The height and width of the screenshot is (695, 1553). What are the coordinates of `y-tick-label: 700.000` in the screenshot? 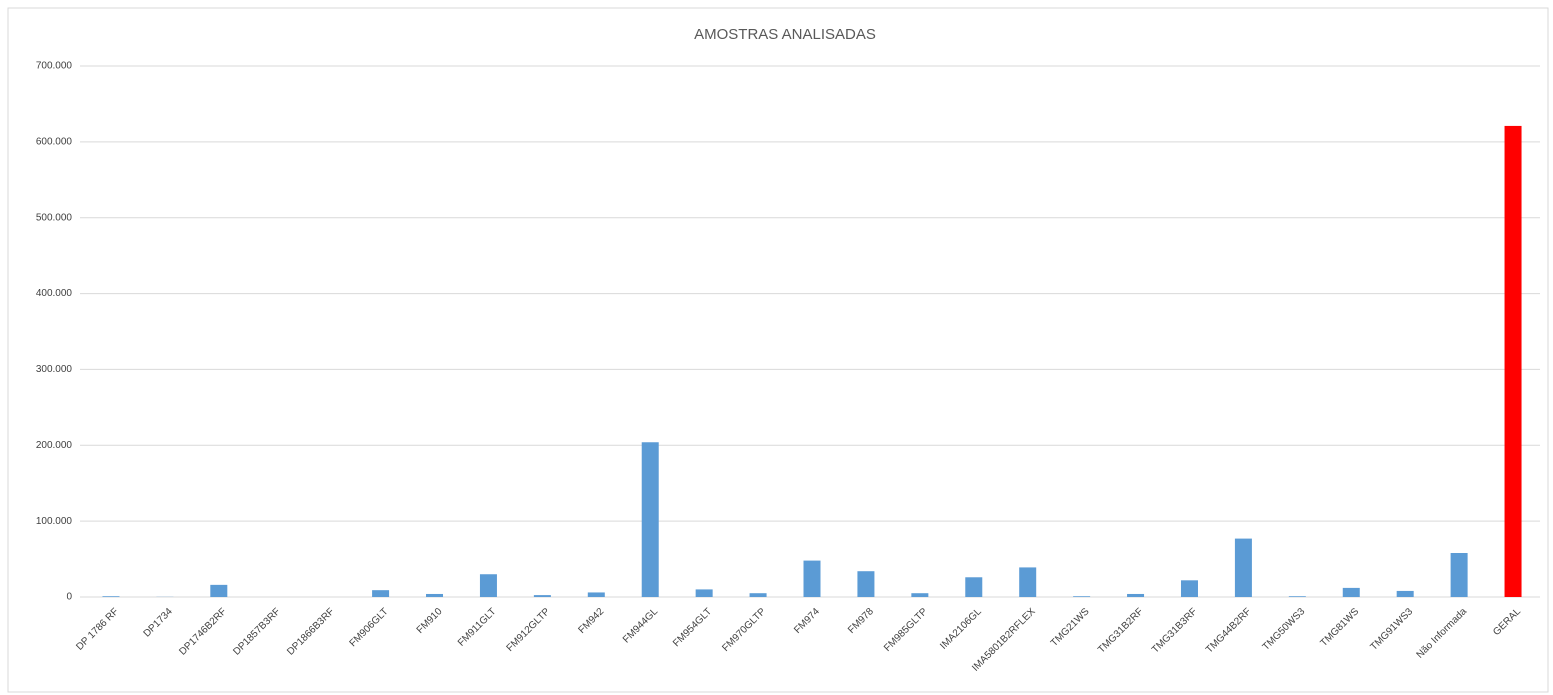 It's located at (54, 66).